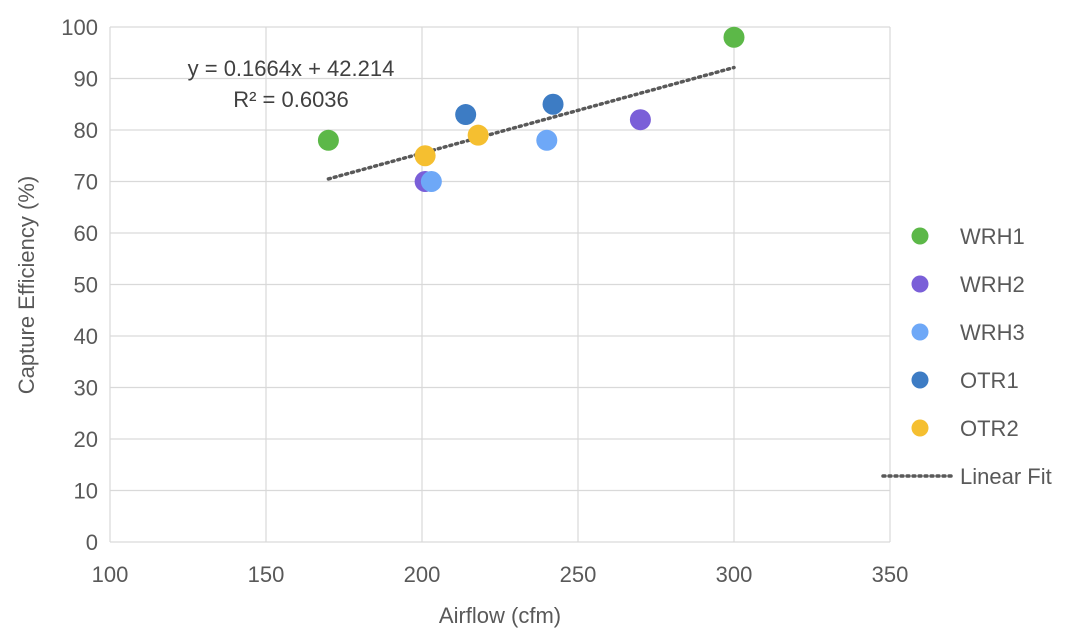 The width and height of the screenshot is (1085, 636). I want to click on y-tick-label: 40, so click(86, 336).